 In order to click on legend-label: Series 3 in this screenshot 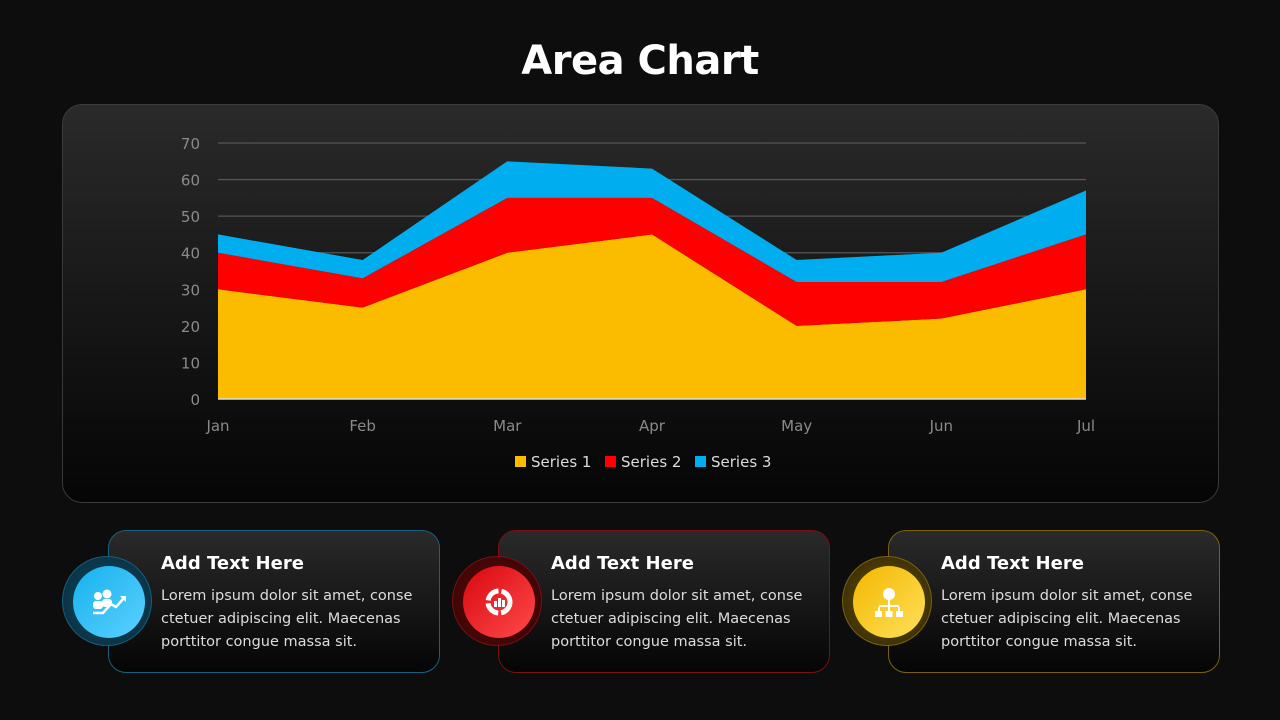, I will do `click(741, 462)`.